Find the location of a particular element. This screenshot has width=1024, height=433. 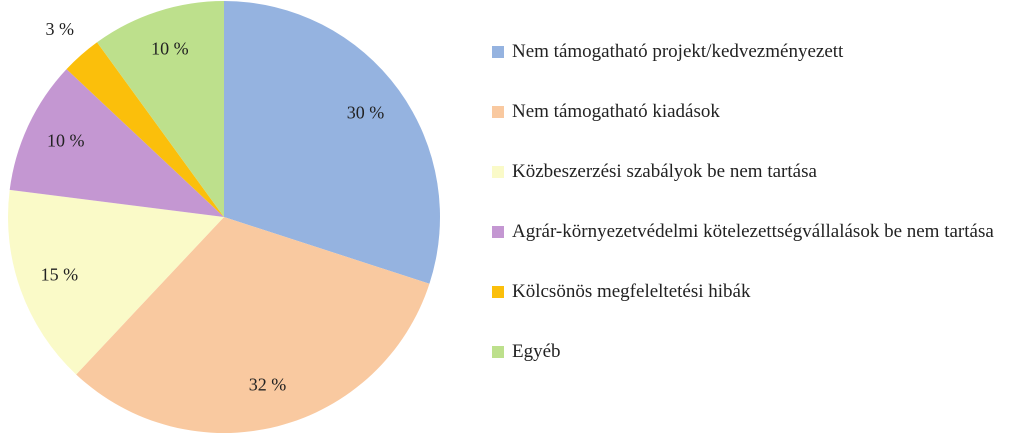

legend-item: Egyéb is located at coordinates (754, 352).